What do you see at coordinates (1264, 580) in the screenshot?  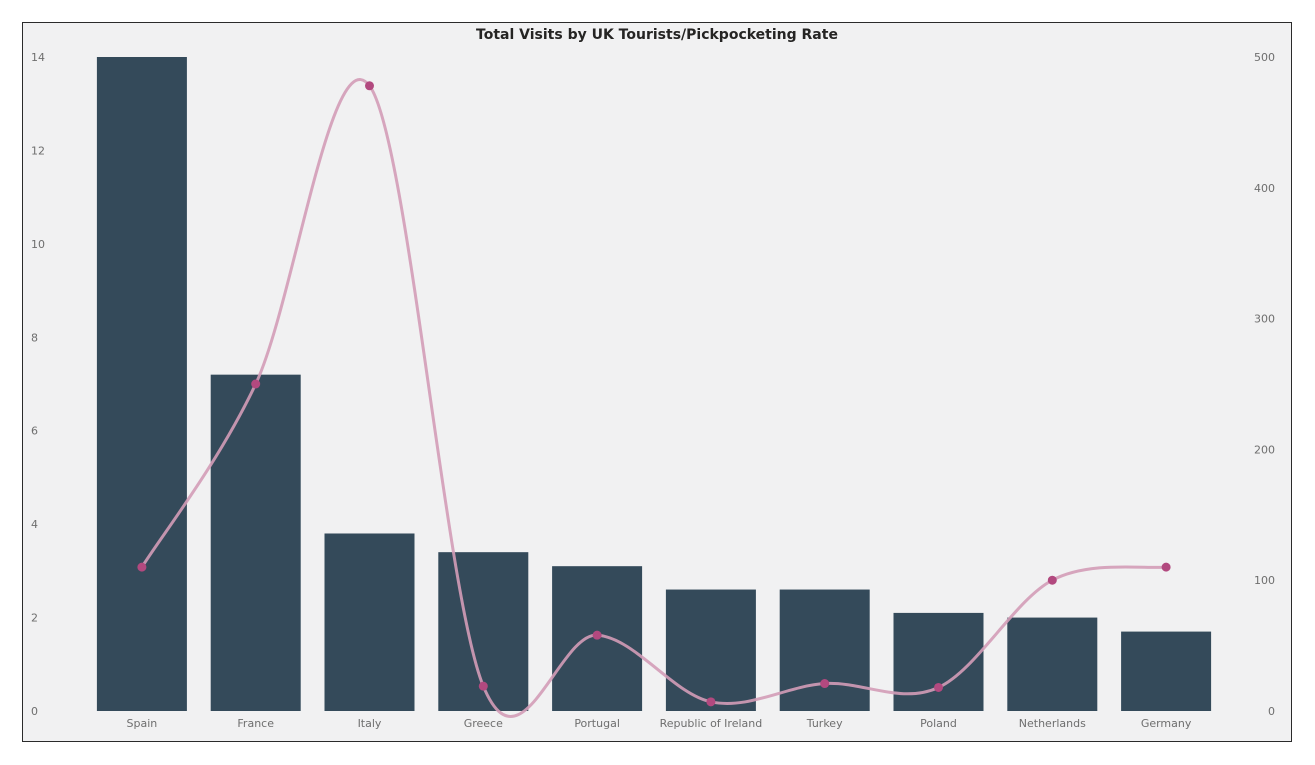 I see `right-tick-label: 100` at bounding box center [1264, 580].